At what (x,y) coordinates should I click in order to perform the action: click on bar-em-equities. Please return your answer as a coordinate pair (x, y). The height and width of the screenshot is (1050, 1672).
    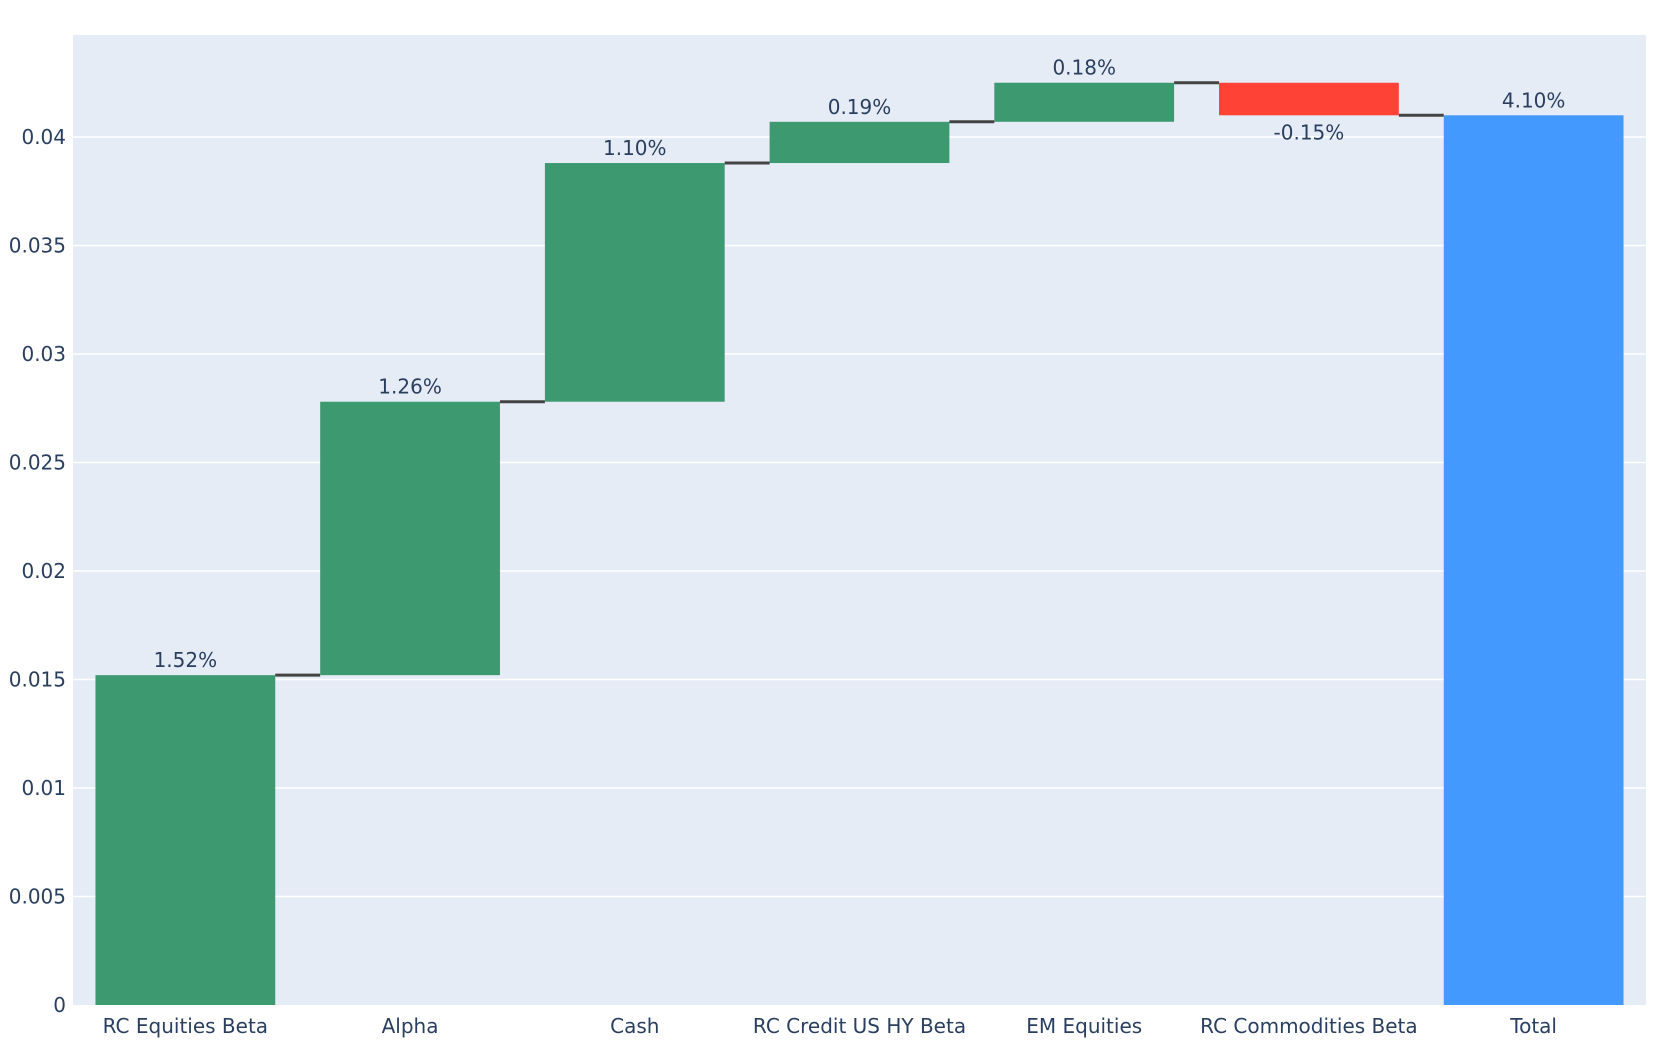
    Looking at the image, I should click on (1084, 102).